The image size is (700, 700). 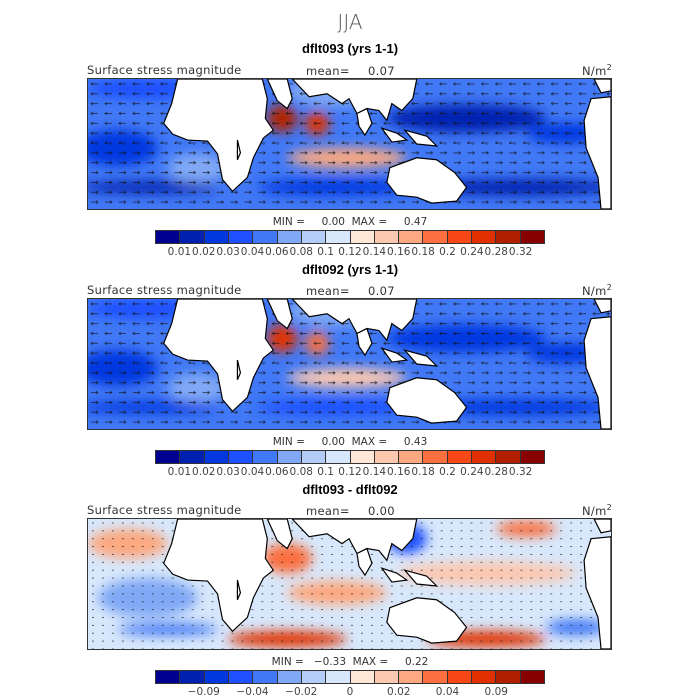 What do you see at coordinates (350, 222) in the screenshot?
I see `panel-1-minmax: MIN = 0.00 MAX = 0.47` at bounding box center [350, 222].